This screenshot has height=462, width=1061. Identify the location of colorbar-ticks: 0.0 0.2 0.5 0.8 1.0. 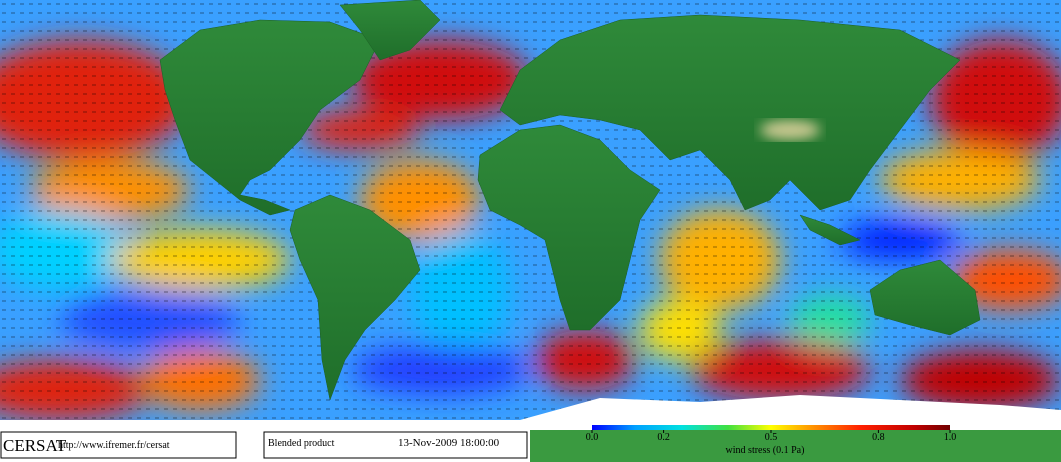
(771, 436).